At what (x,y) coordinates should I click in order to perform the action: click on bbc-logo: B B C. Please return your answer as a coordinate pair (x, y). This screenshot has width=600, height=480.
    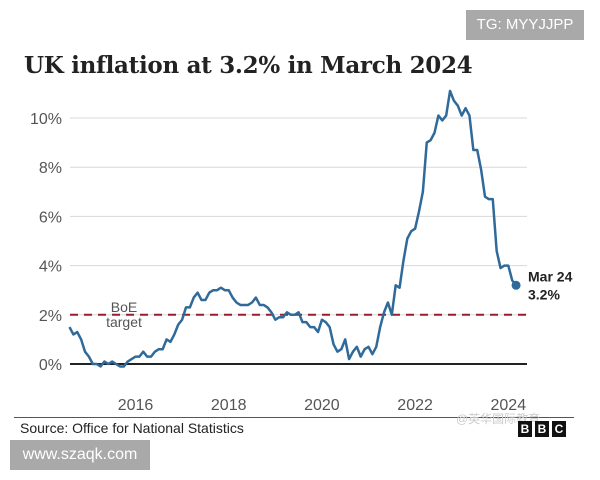
    Looking at the image, I should click on (542, 429).